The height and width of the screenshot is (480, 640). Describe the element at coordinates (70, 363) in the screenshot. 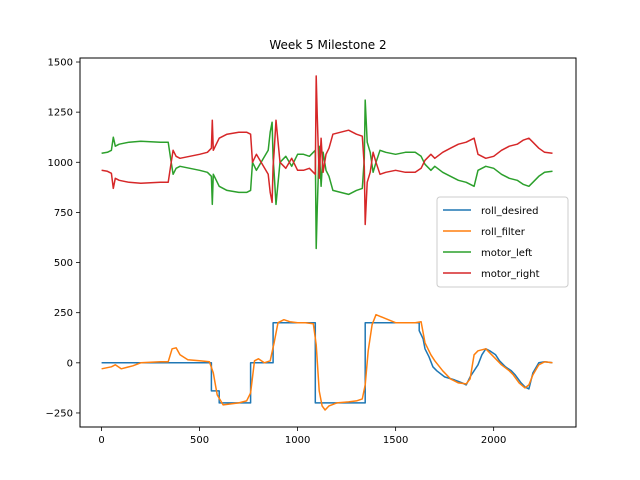

I see `y-tick-label: 0` at that location.